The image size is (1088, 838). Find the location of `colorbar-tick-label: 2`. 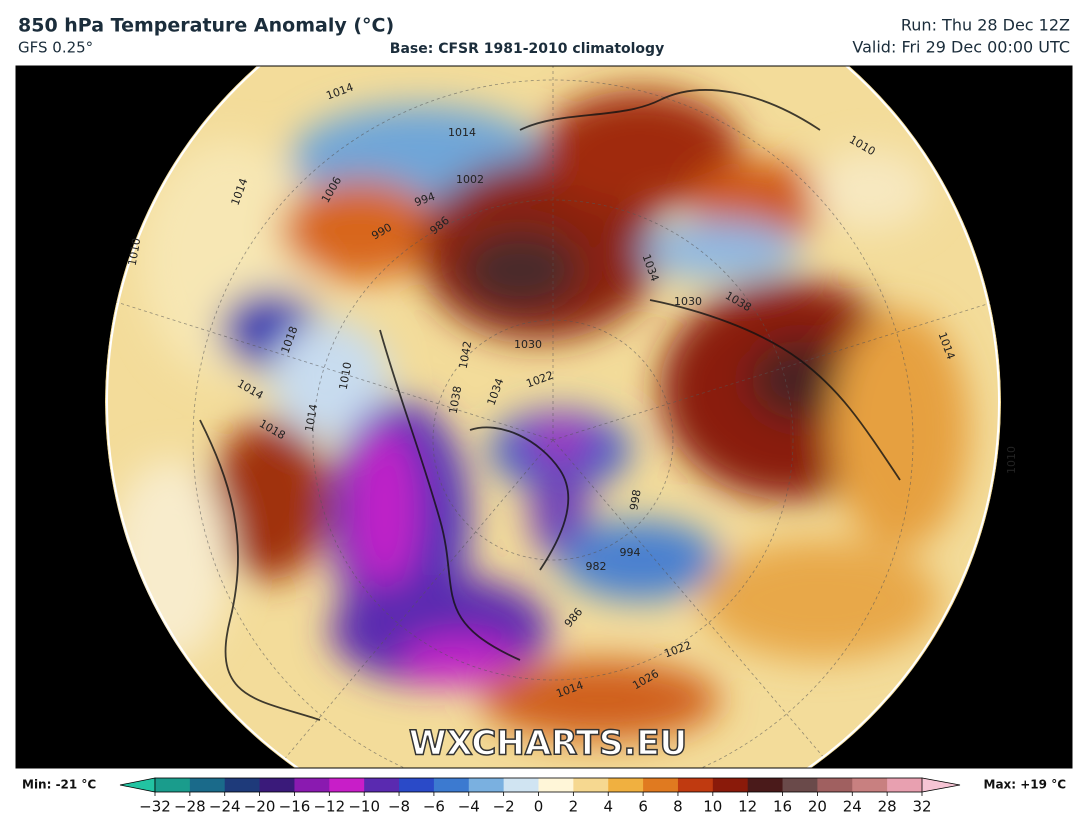

colorbar-tick-label: 2 is located at coordinates (574, 807).